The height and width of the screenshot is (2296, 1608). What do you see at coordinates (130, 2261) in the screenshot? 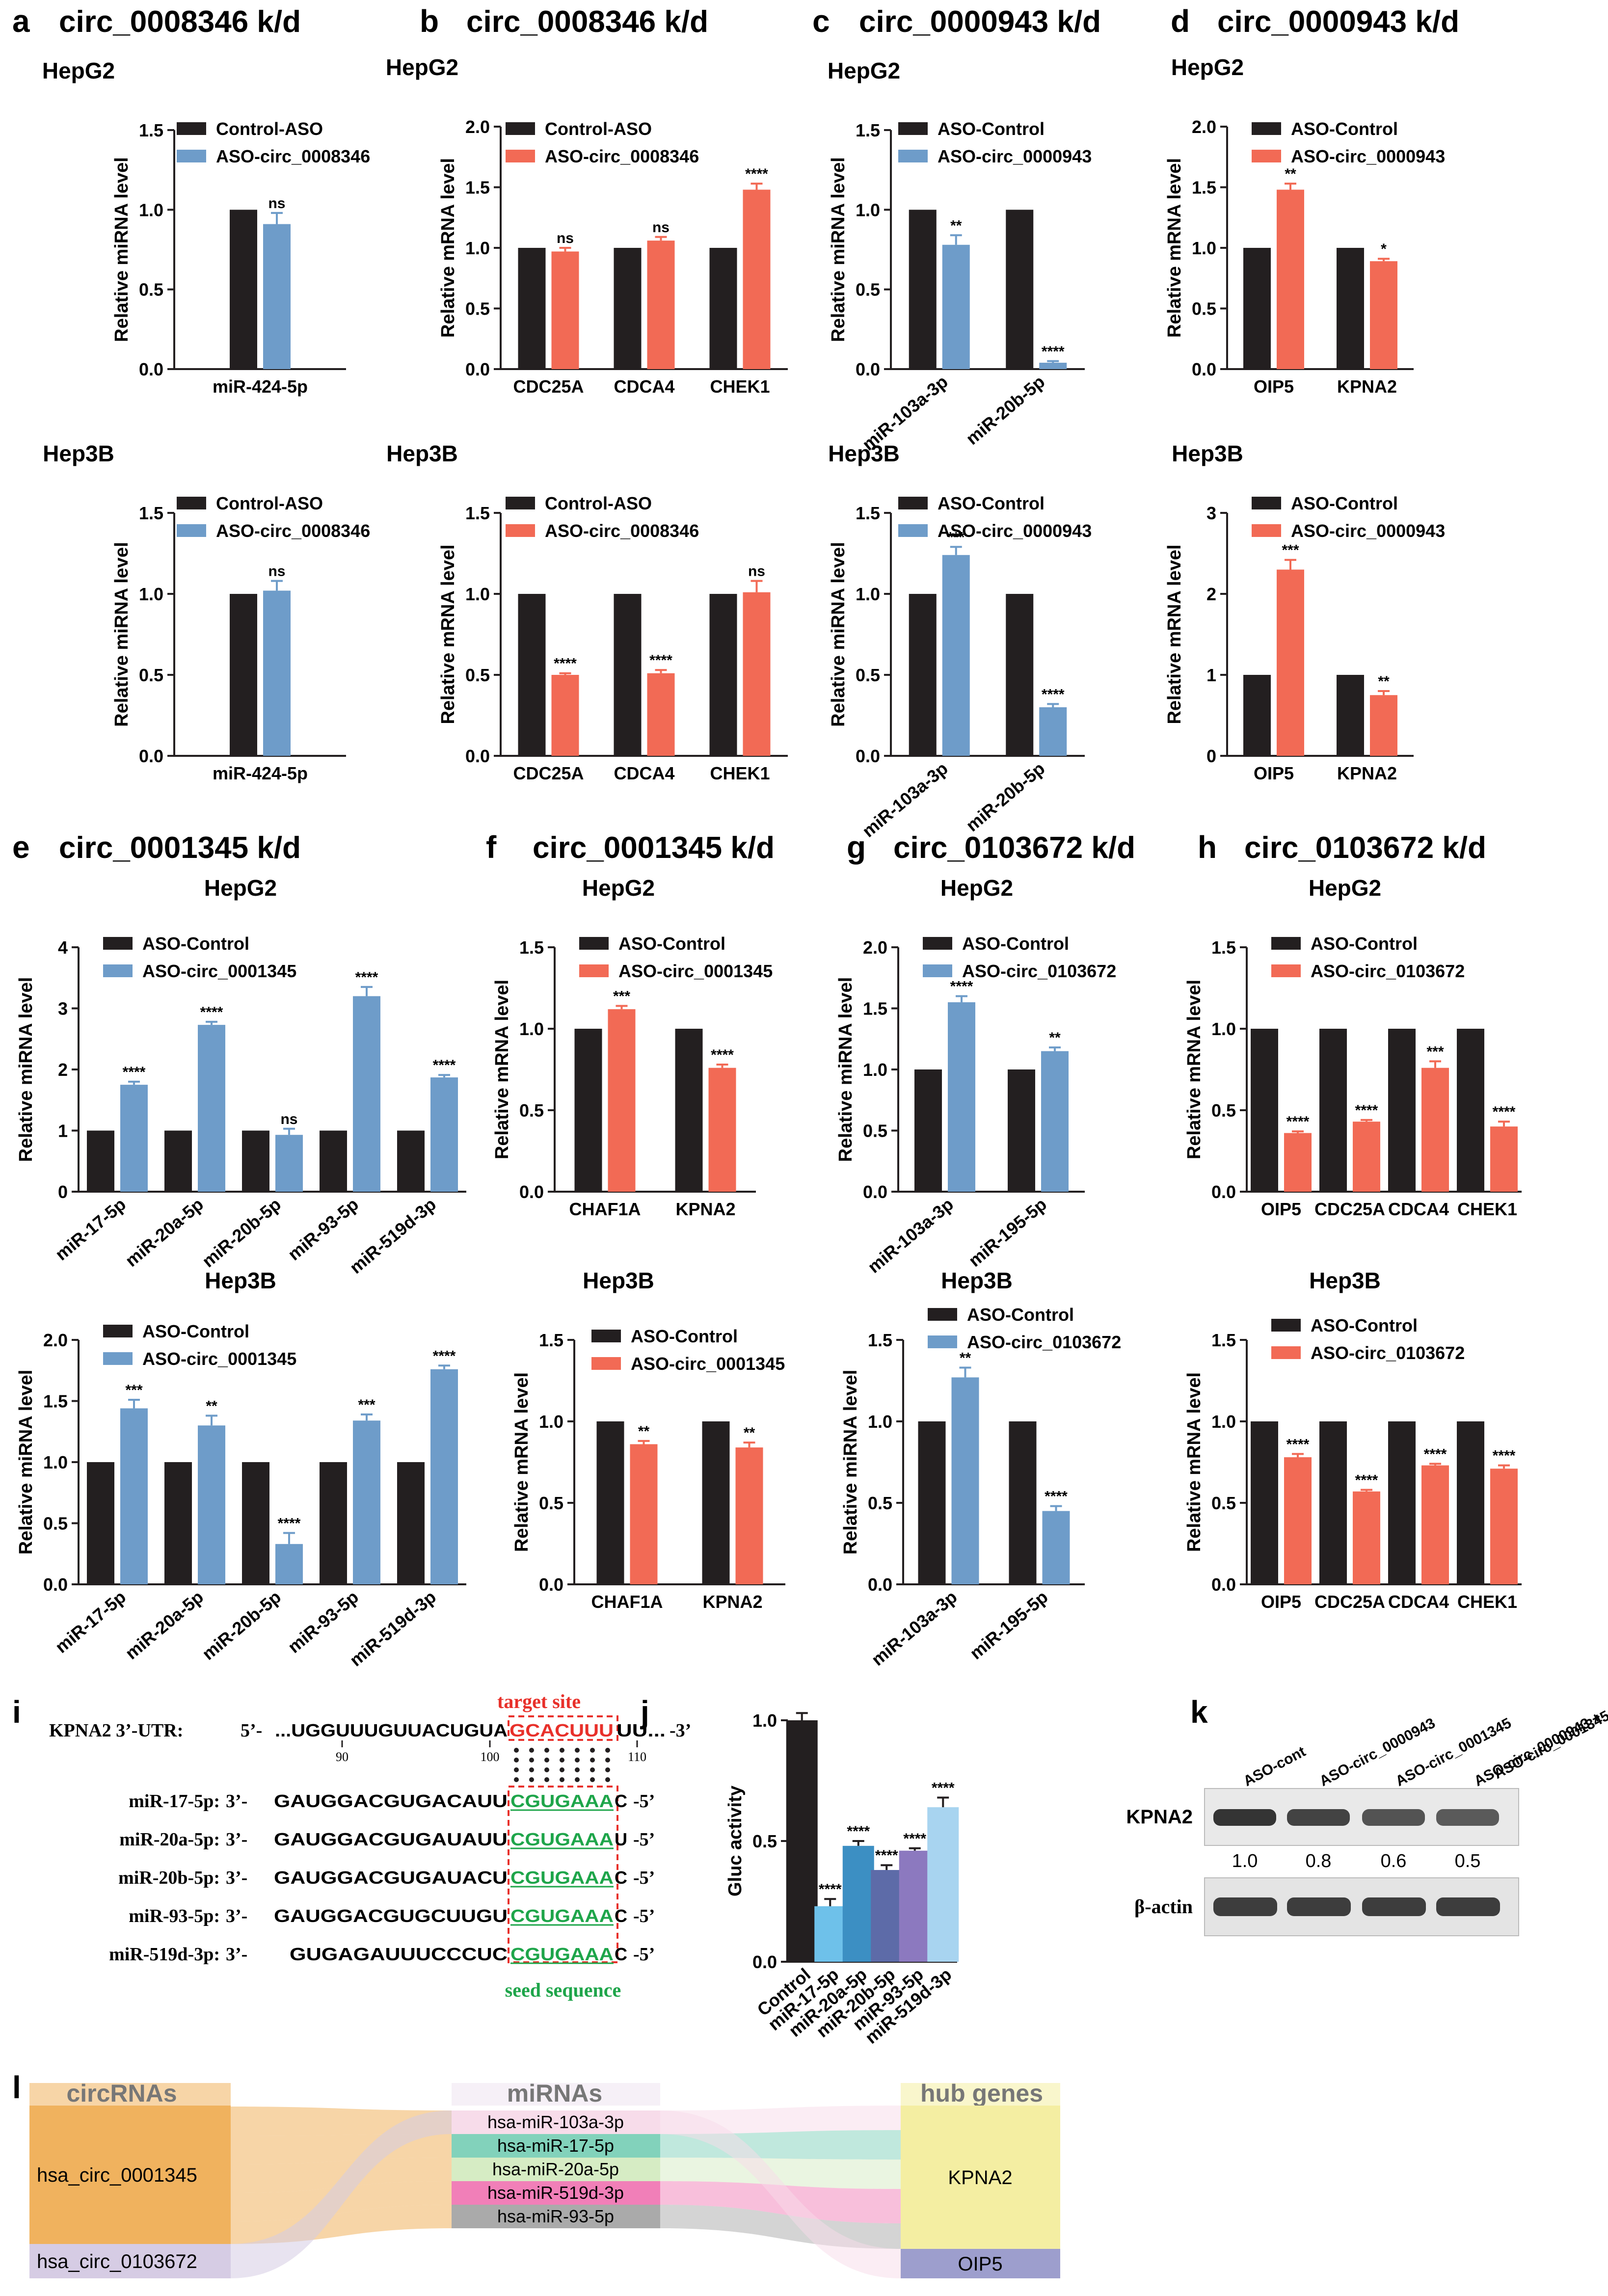
I see `circrna-node` at bounding box center [130, 2261].